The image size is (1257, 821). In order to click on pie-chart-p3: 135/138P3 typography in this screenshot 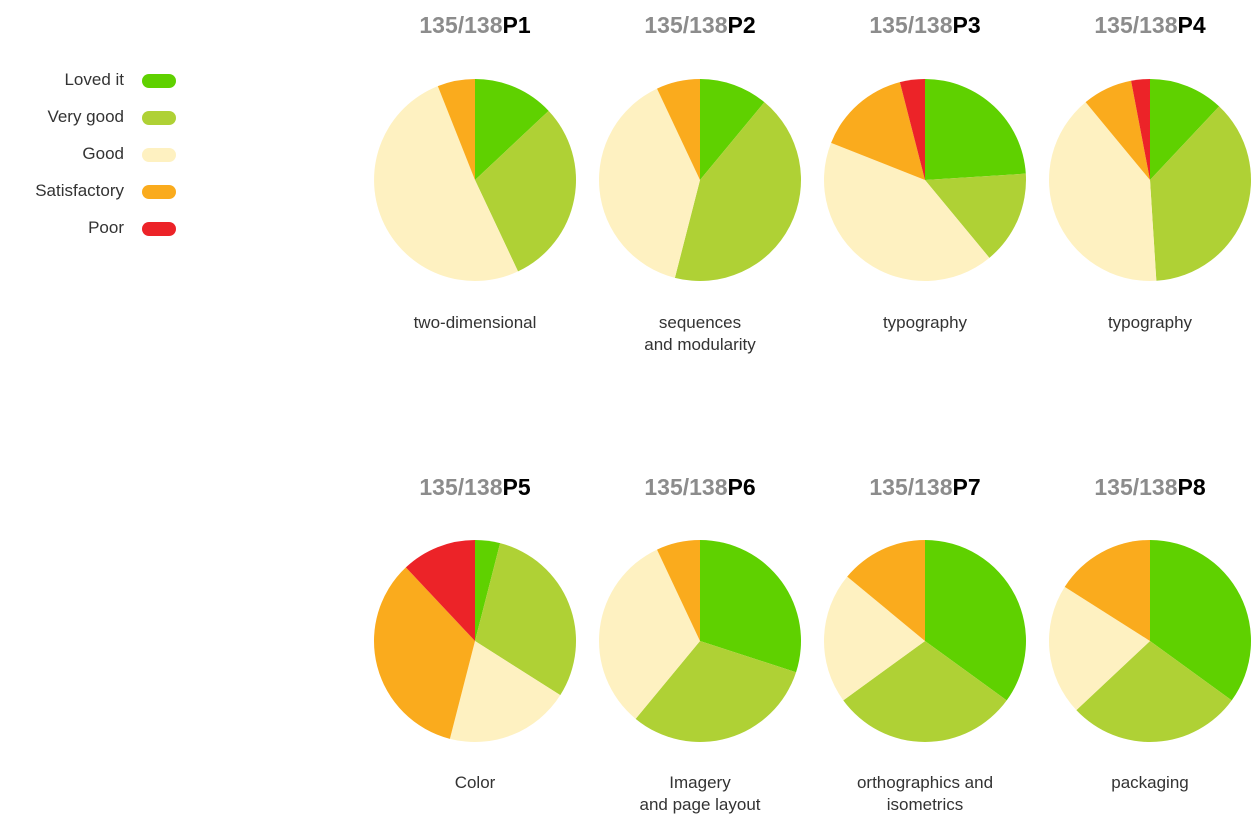, I will do `click(924, 172)`.